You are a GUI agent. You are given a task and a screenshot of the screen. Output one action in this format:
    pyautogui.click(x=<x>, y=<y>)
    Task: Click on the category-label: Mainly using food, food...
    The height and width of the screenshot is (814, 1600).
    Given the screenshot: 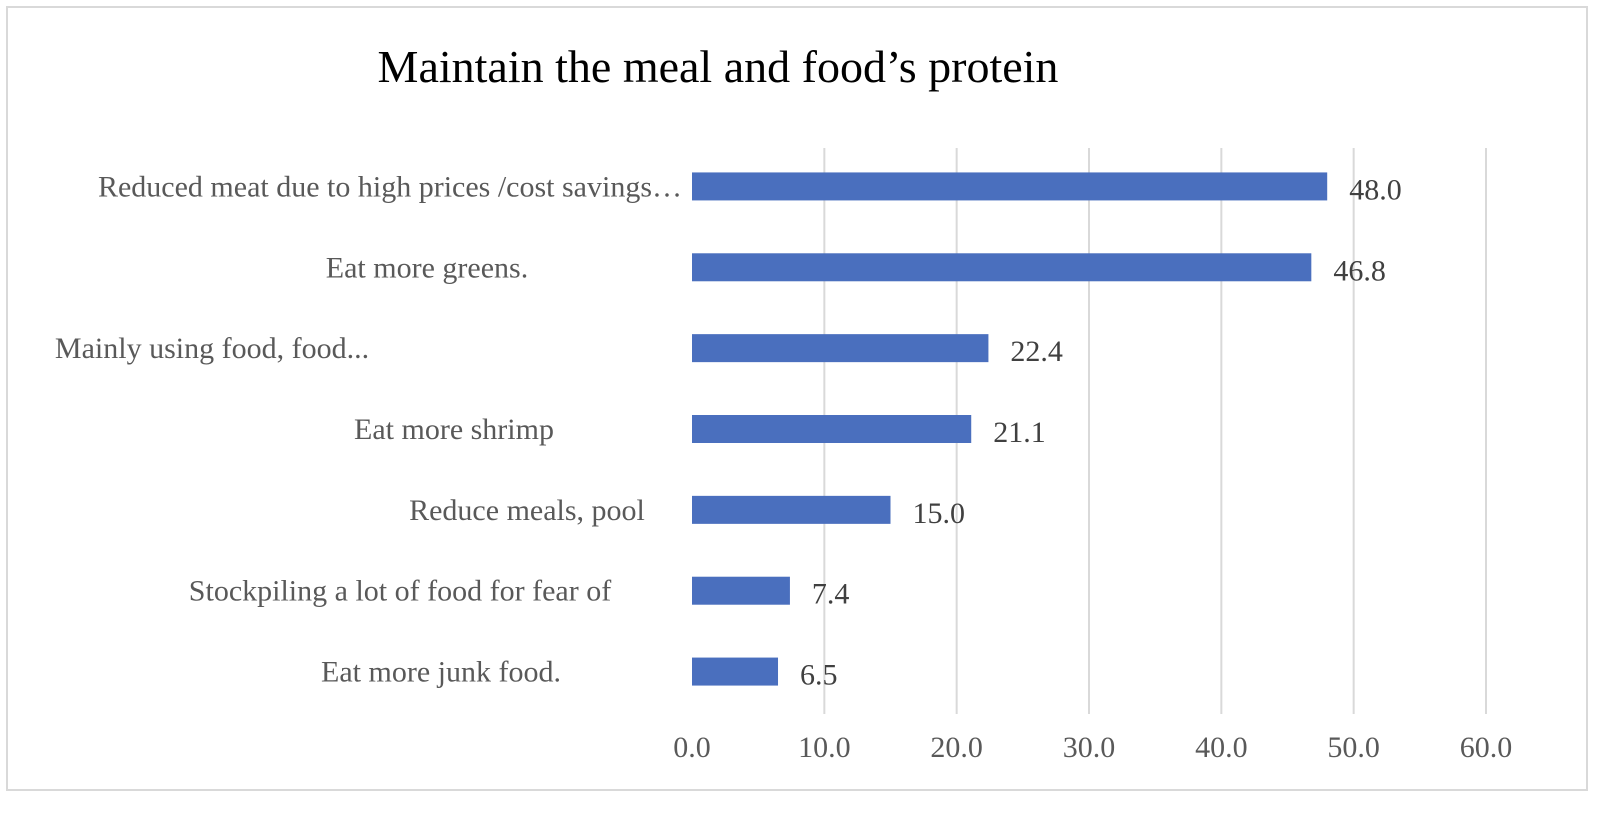 What is the action you would take?
    pyautogui.click(x=212, y=348)
    